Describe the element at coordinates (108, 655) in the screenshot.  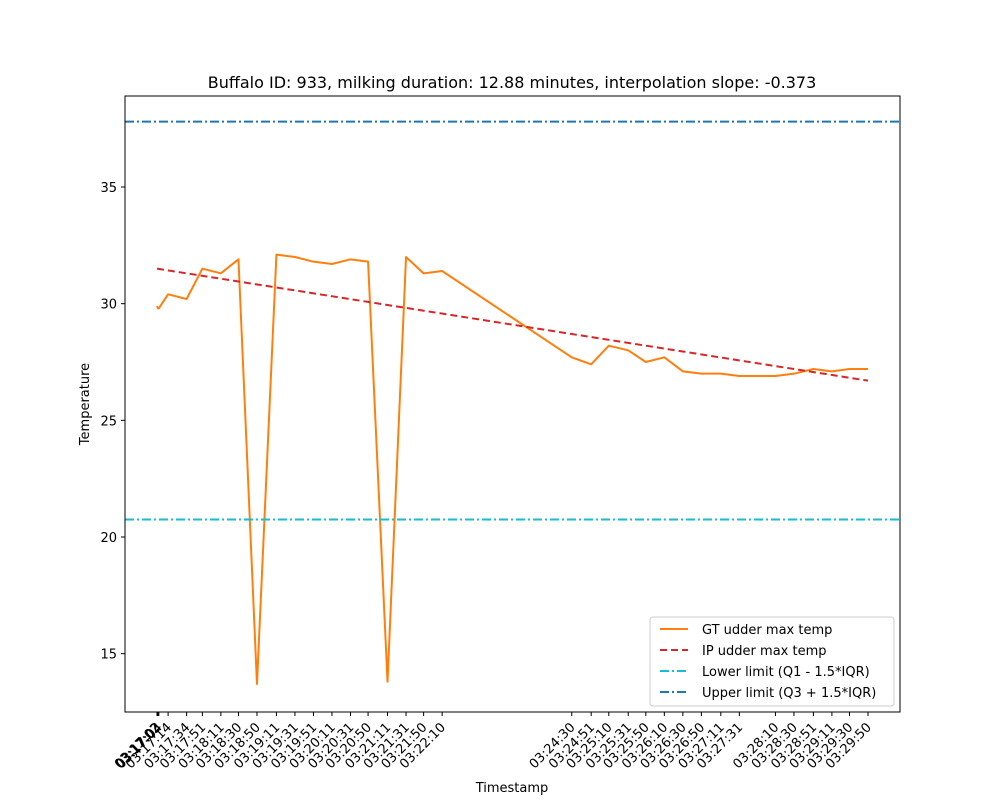
I see `y-tick-label-0: 15` at that location.